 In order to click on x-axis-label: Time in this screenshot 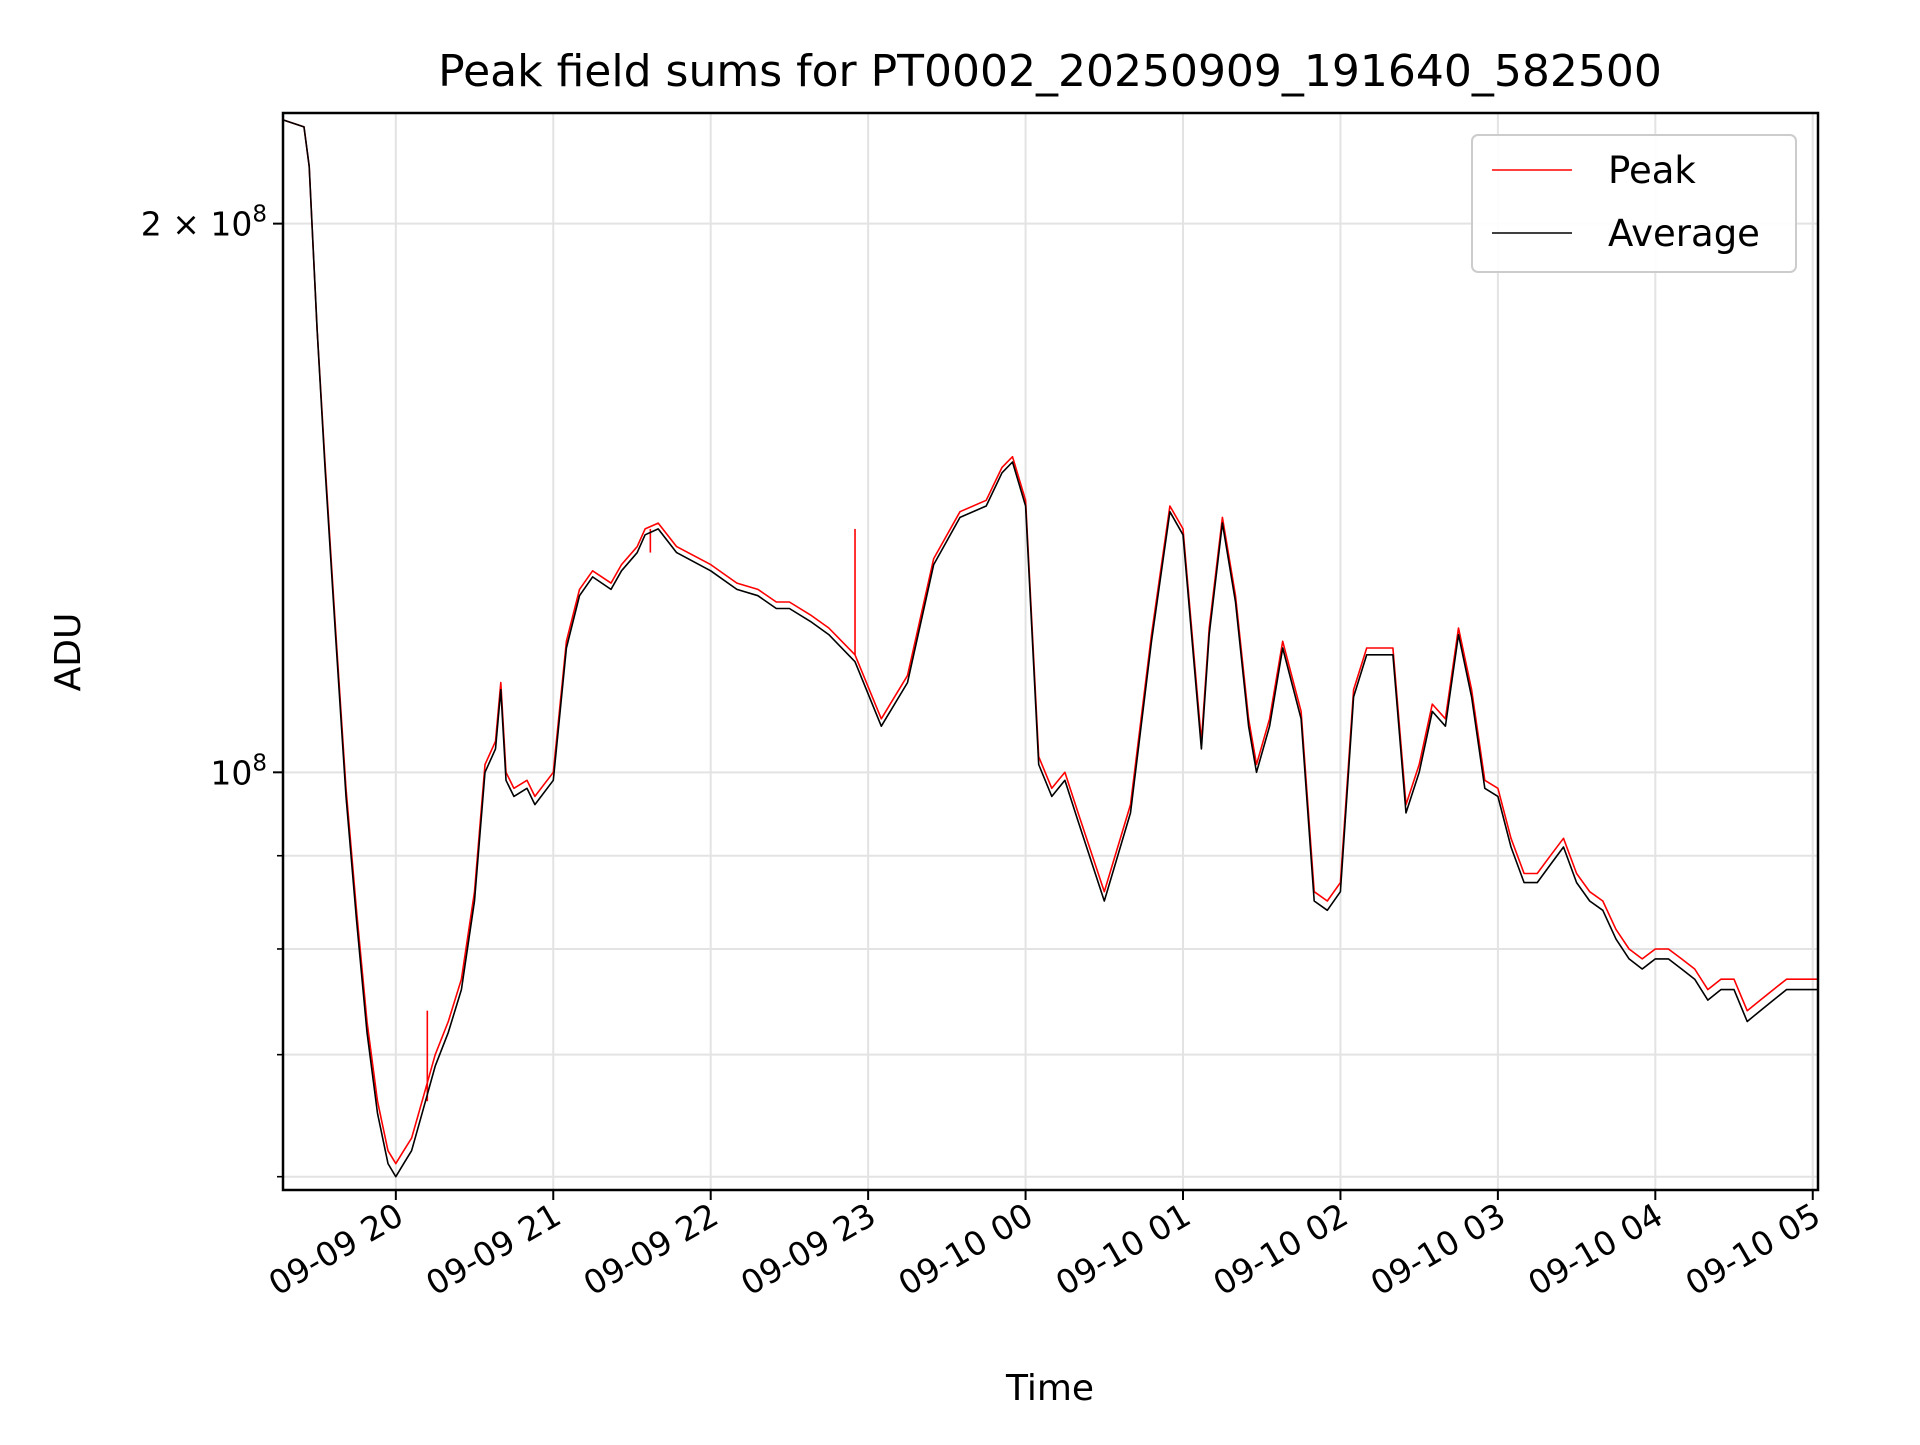, I will do `click(1049, 1388)`.